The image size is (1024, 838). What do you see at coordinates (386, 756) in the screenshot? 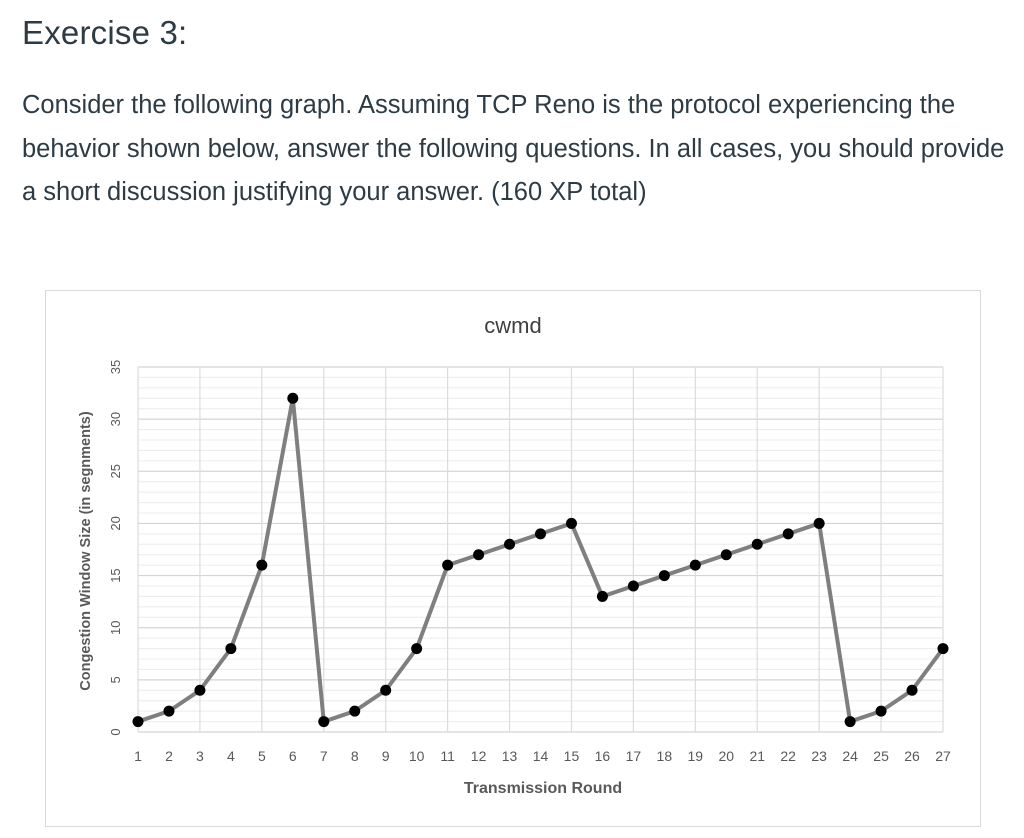
I see `x-tick-label: 9` at bounding box center [386, 756].